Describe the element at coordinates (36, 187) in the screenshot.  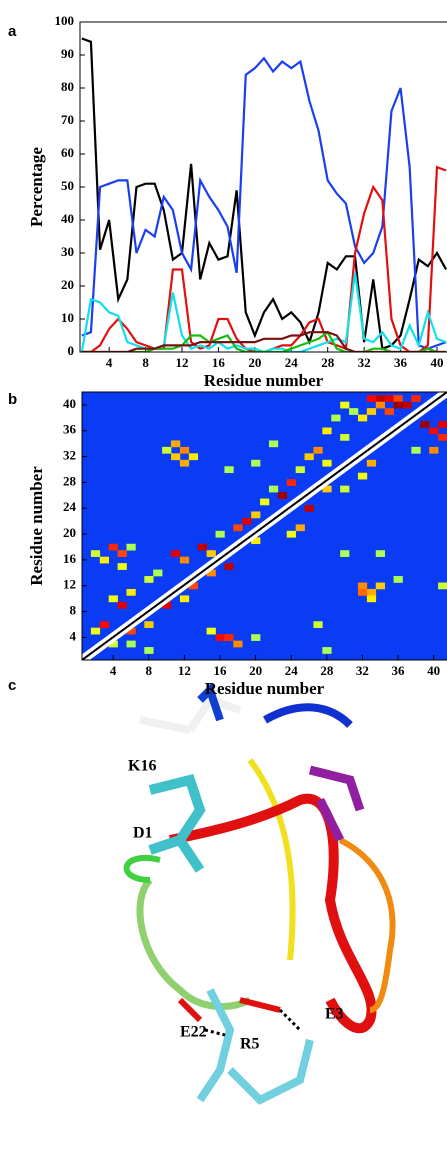
I see `y-axis-title: Percentage` at that location.